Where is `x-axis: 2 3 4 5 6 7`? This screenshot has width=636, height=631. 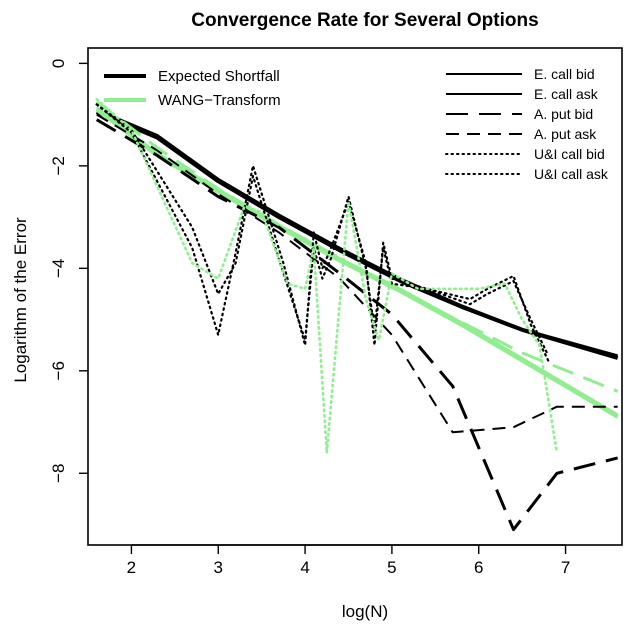 x-axis: 2 3 4 5 6 7 is located at coordinates (348, 560).